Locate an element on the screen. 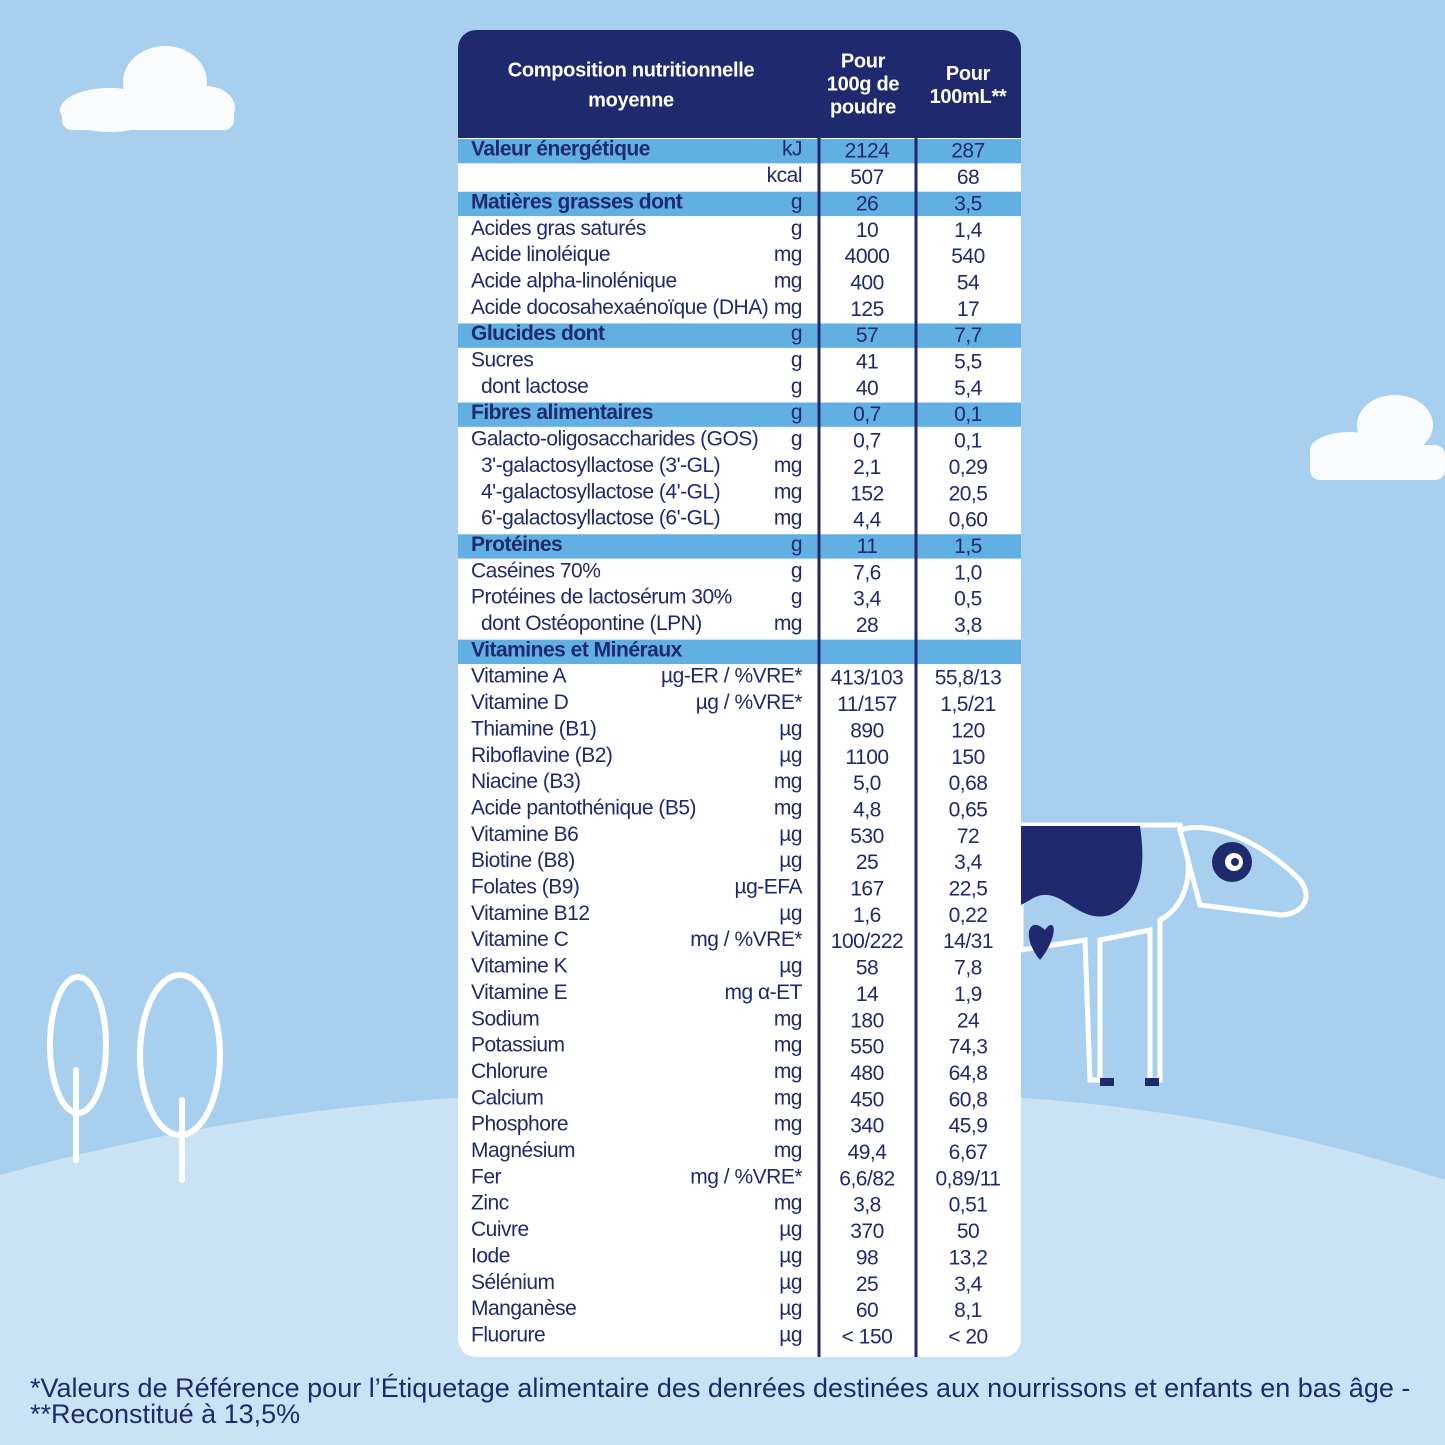  row-label: Glucides dont is located at coordinates (538, 333).